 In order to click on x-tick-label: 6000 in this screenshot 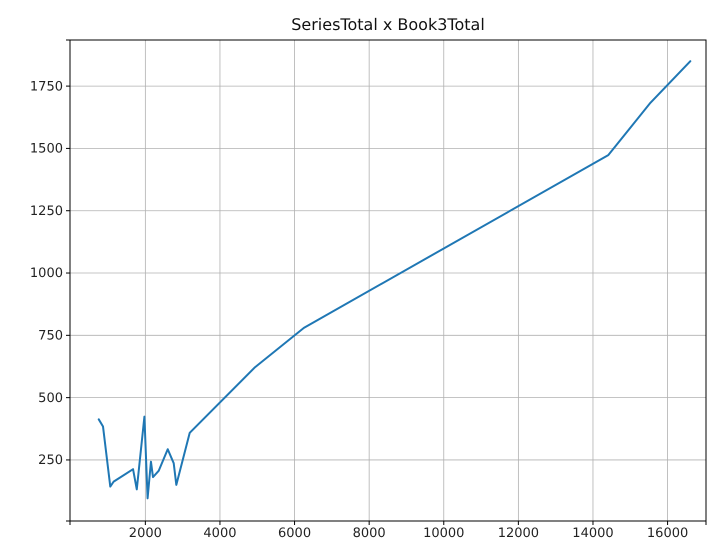, I will do `click(295, 534)`.